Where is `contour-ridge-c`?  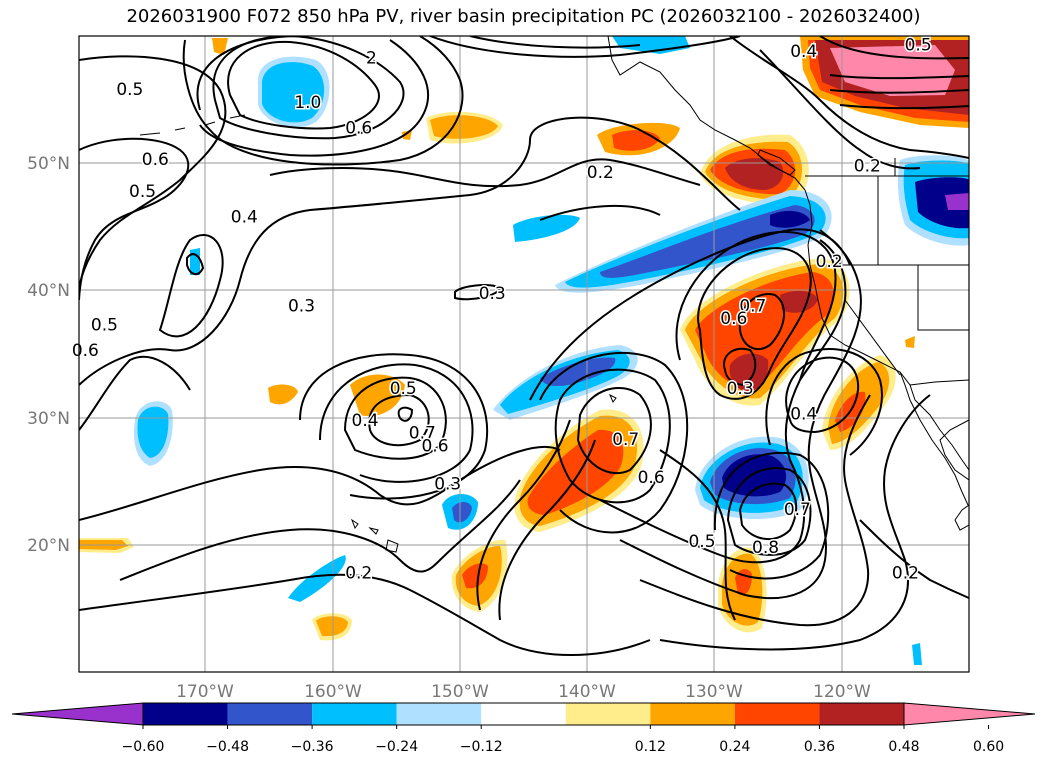
contour-ridge-c is located at coordinates (755, 510).